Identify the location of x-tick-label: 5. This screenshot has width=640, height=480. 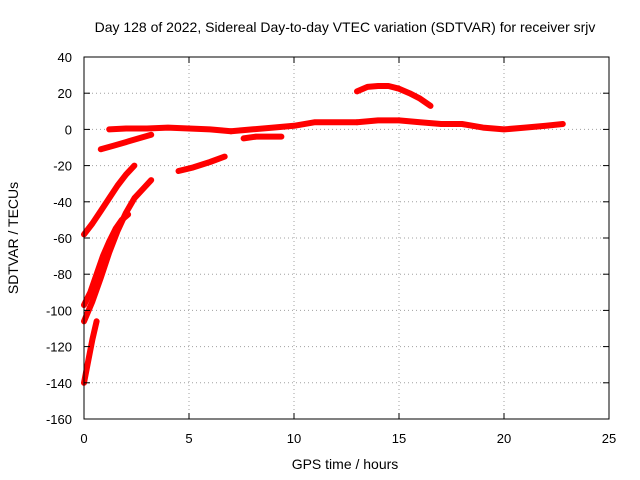
(188, 438).